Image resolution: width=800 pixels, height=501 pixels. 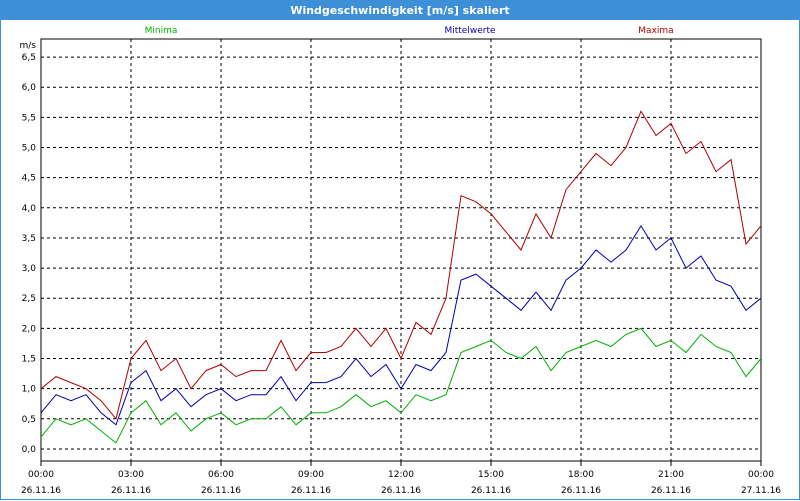 I want to click on y-tick-label: 2,0, so click(x=29, y=329).